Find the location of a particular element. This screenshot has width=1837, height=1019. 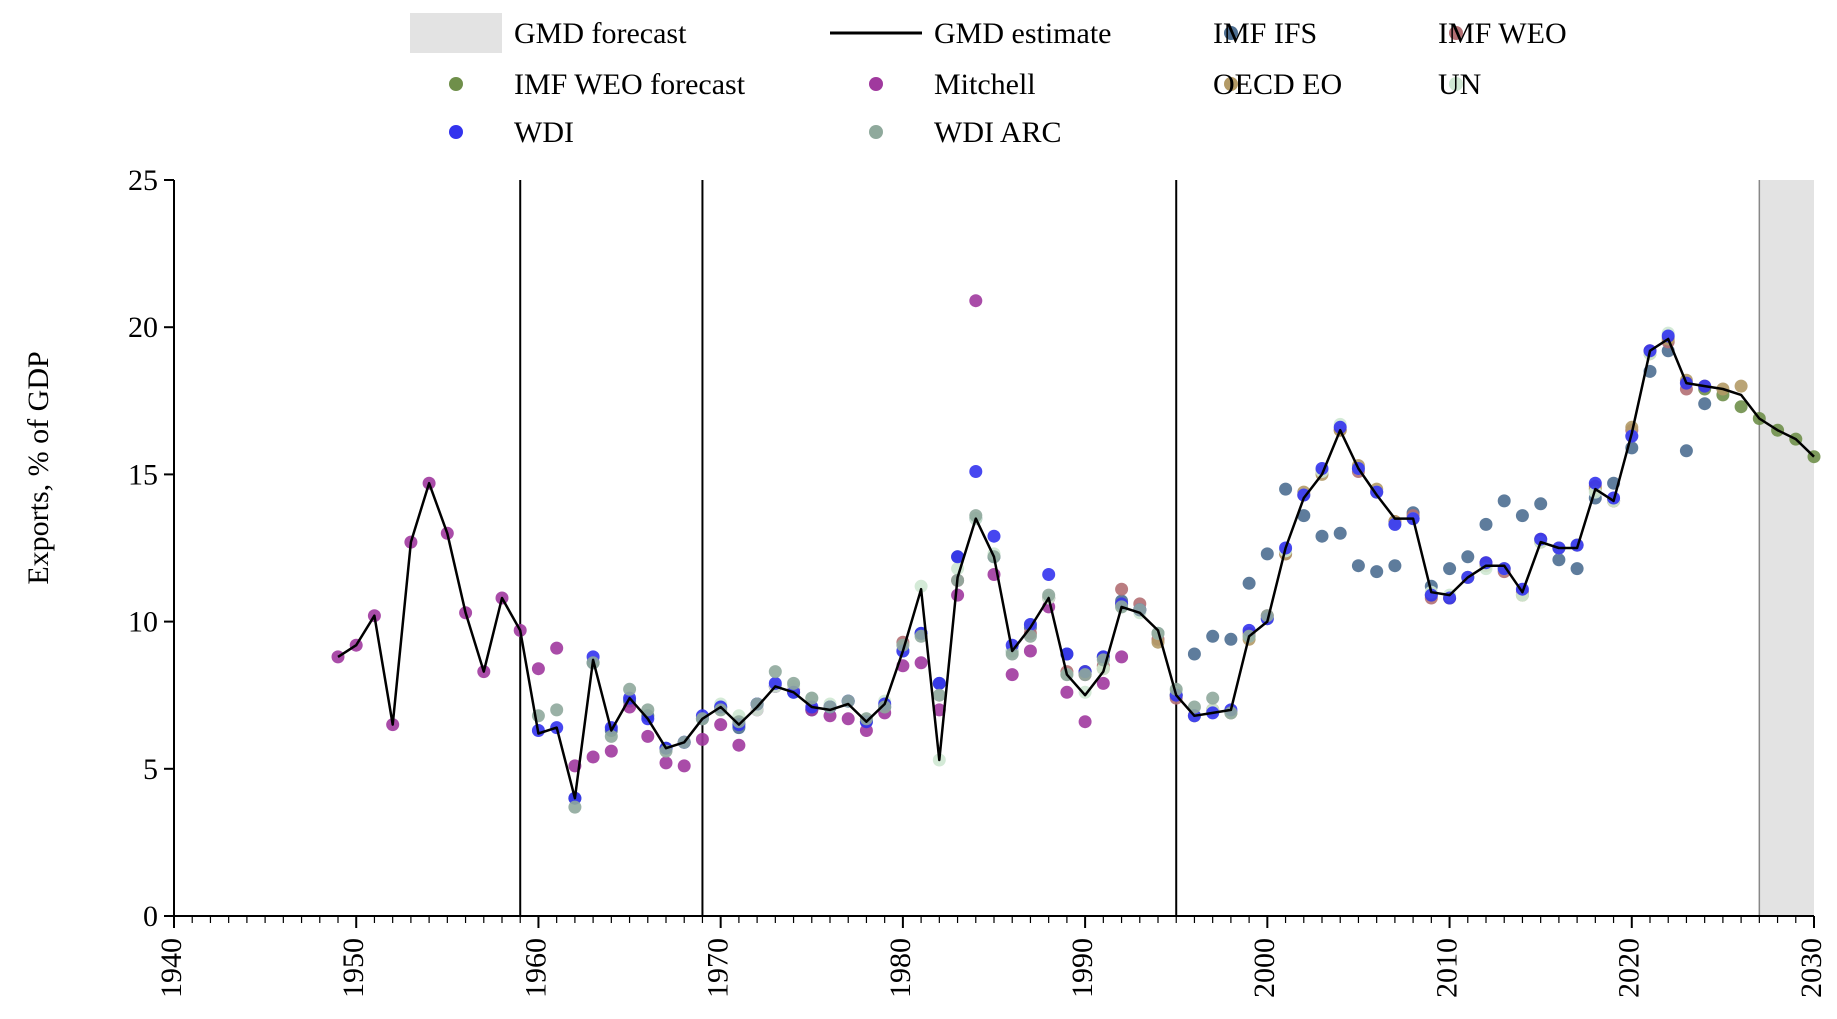

legend-label-oecd-eo: OECD EO is located at coordinates (1277, 84).